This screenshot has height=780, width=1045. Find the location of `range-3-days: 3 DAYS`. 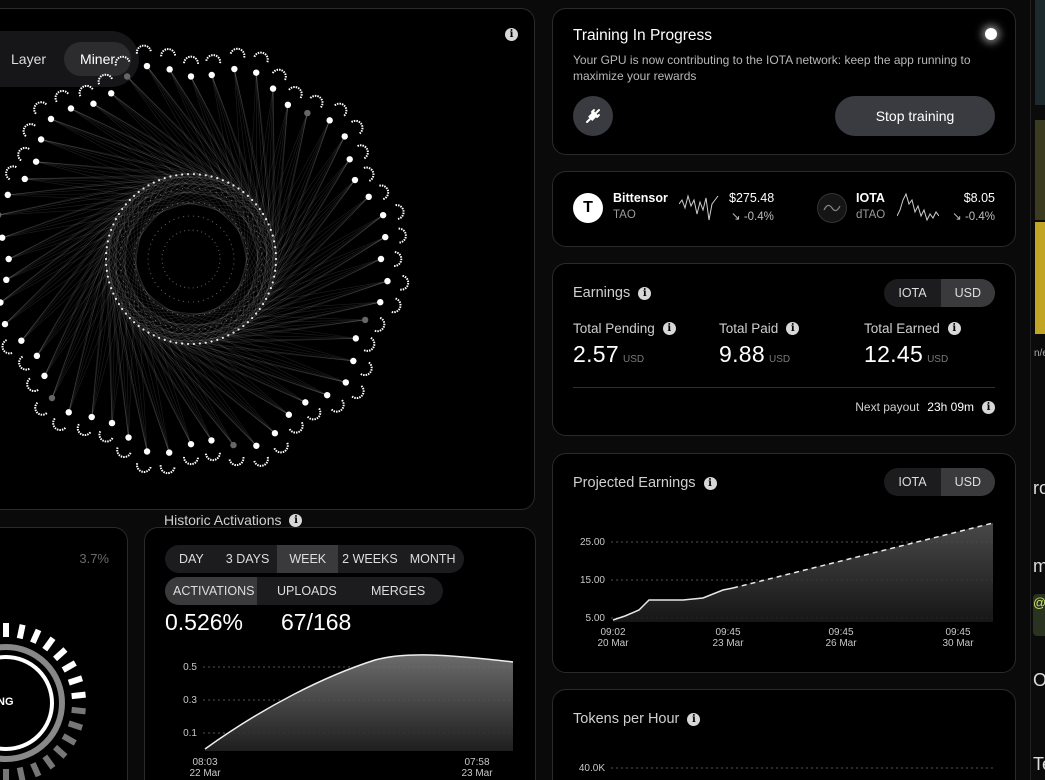

range-3-days: 3 DAYS is located at coordinates (247, 559).